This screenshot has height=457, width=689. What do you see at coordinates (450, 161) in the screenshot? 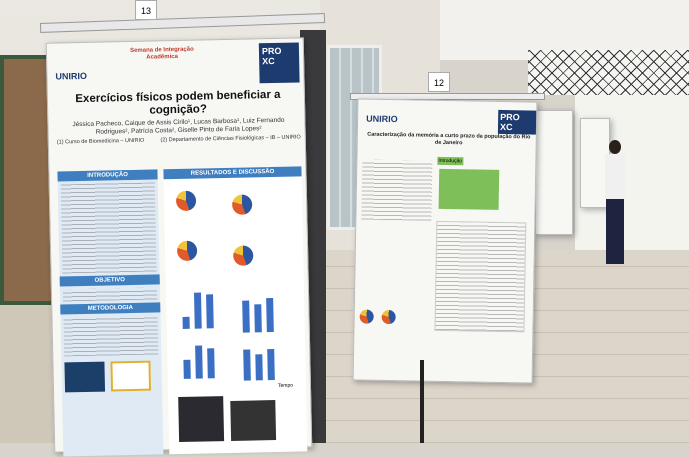
I see `section-heading: Introdução` at bounding box center [450, 161].